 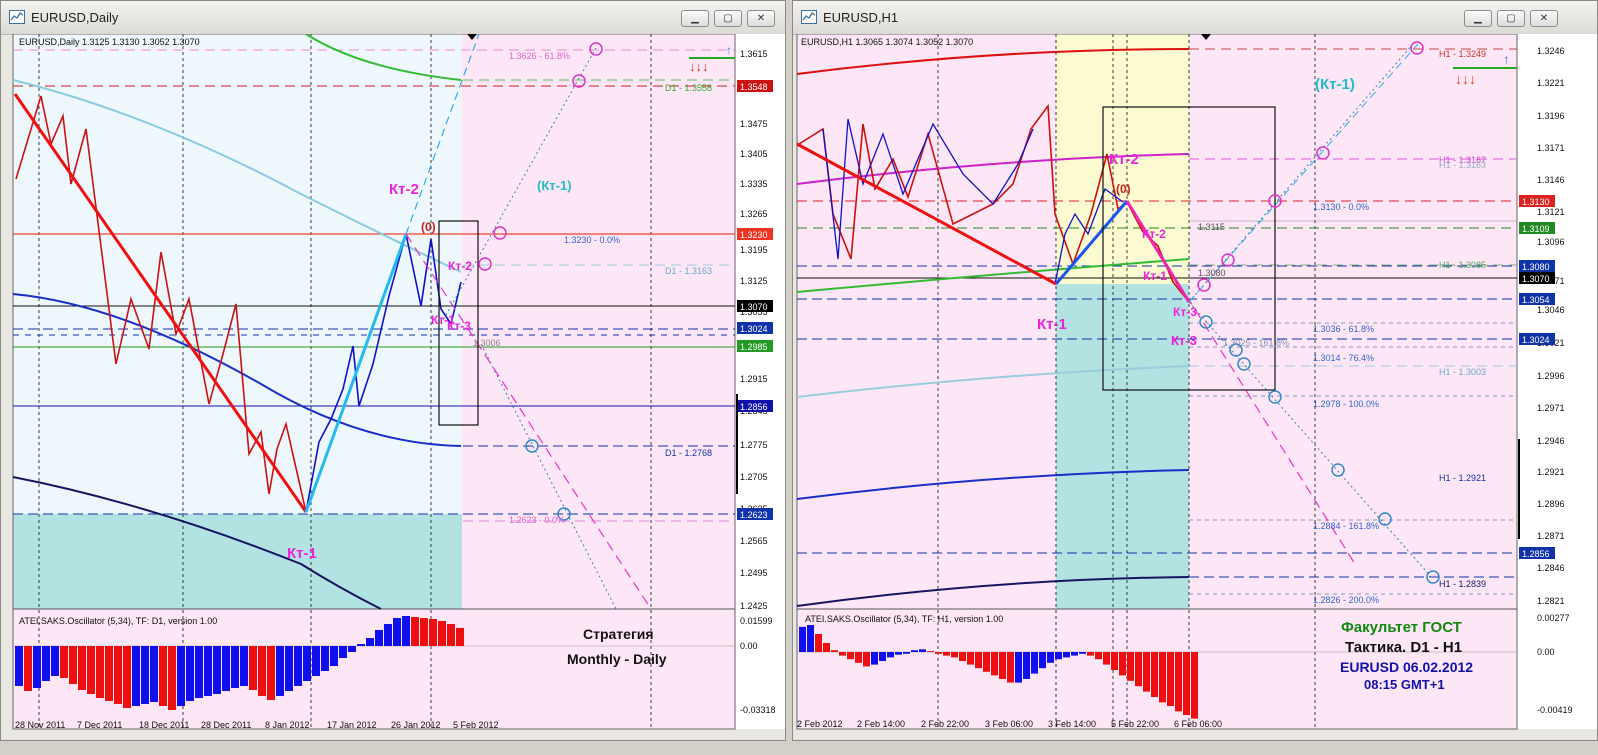 I want to click on fib-label: 1.2978 - 100.0%, so click(x=1346, y=404).